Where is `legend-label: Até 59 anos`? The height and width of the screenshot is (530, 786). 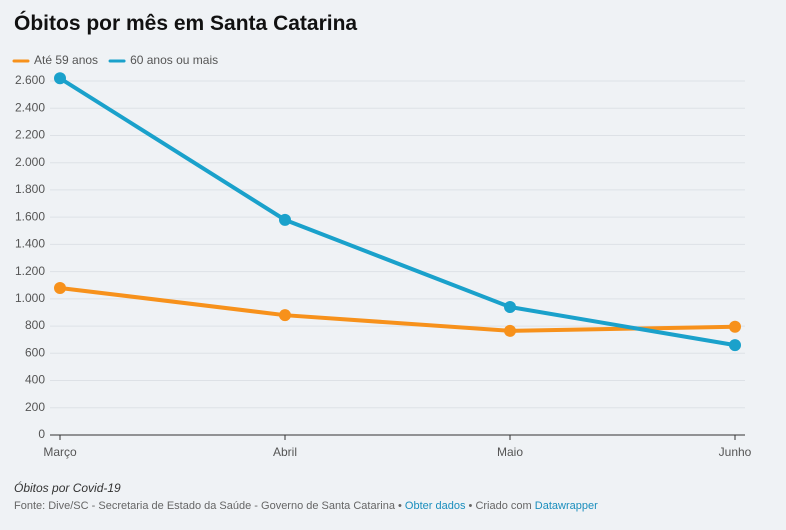
legend-label: Até 59 anos is located at coordinates (66, 60).